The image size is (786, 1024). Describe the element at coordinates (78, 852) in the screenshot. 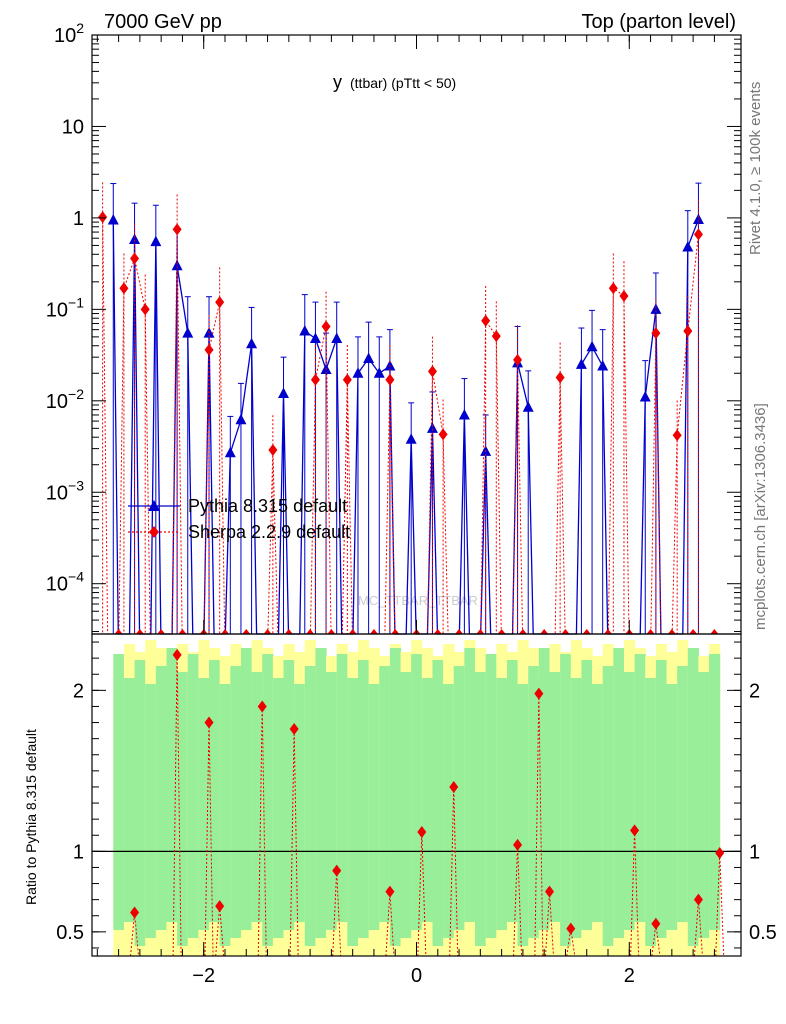

I see `ratio-ytick-label: 1` at that location.